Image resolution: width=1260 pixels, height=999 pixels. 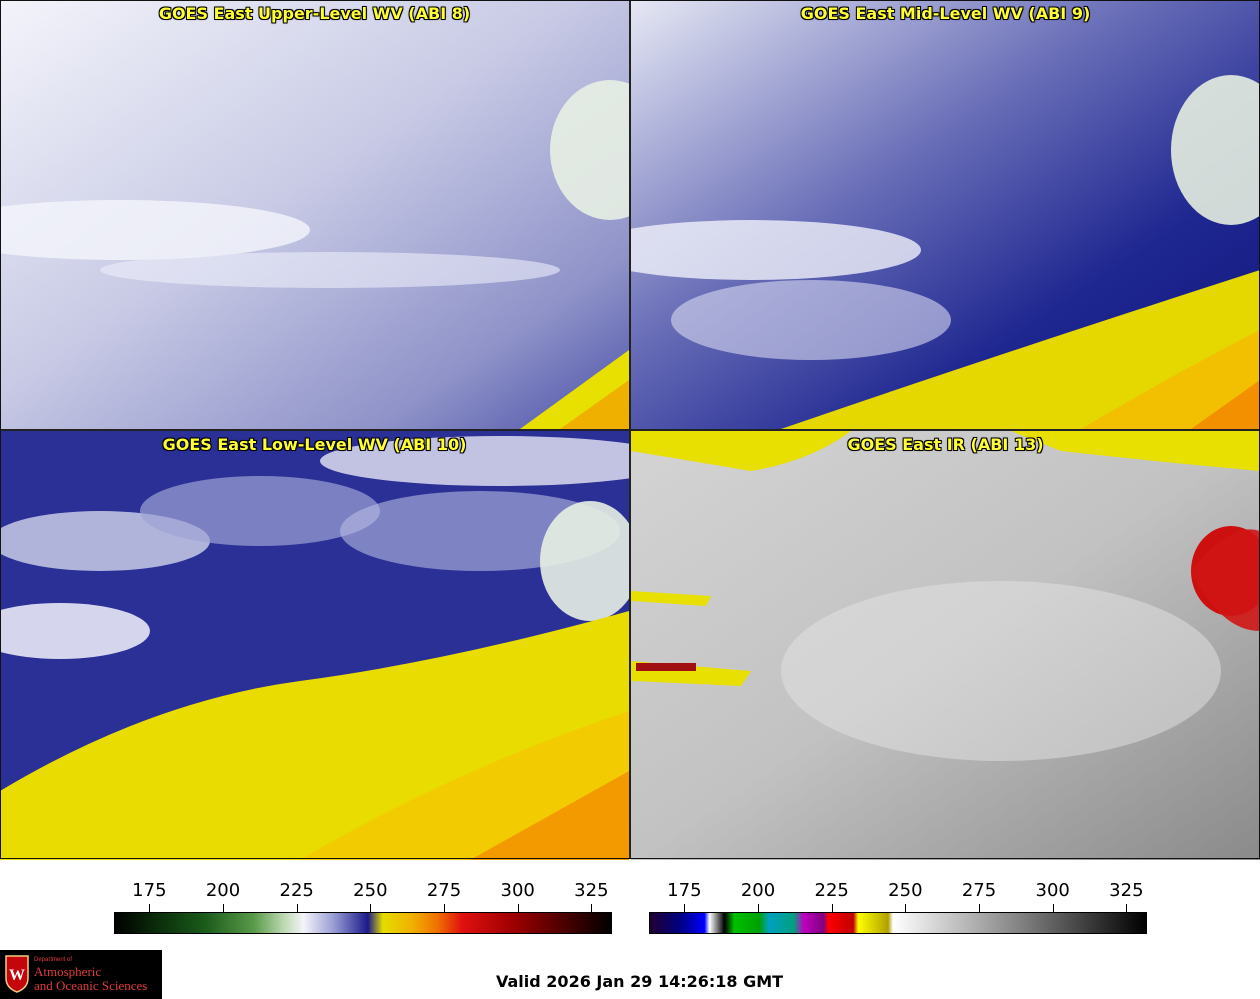 I want to click on wv-colorbar-tick-label: 175, so click(x=149, y=890).